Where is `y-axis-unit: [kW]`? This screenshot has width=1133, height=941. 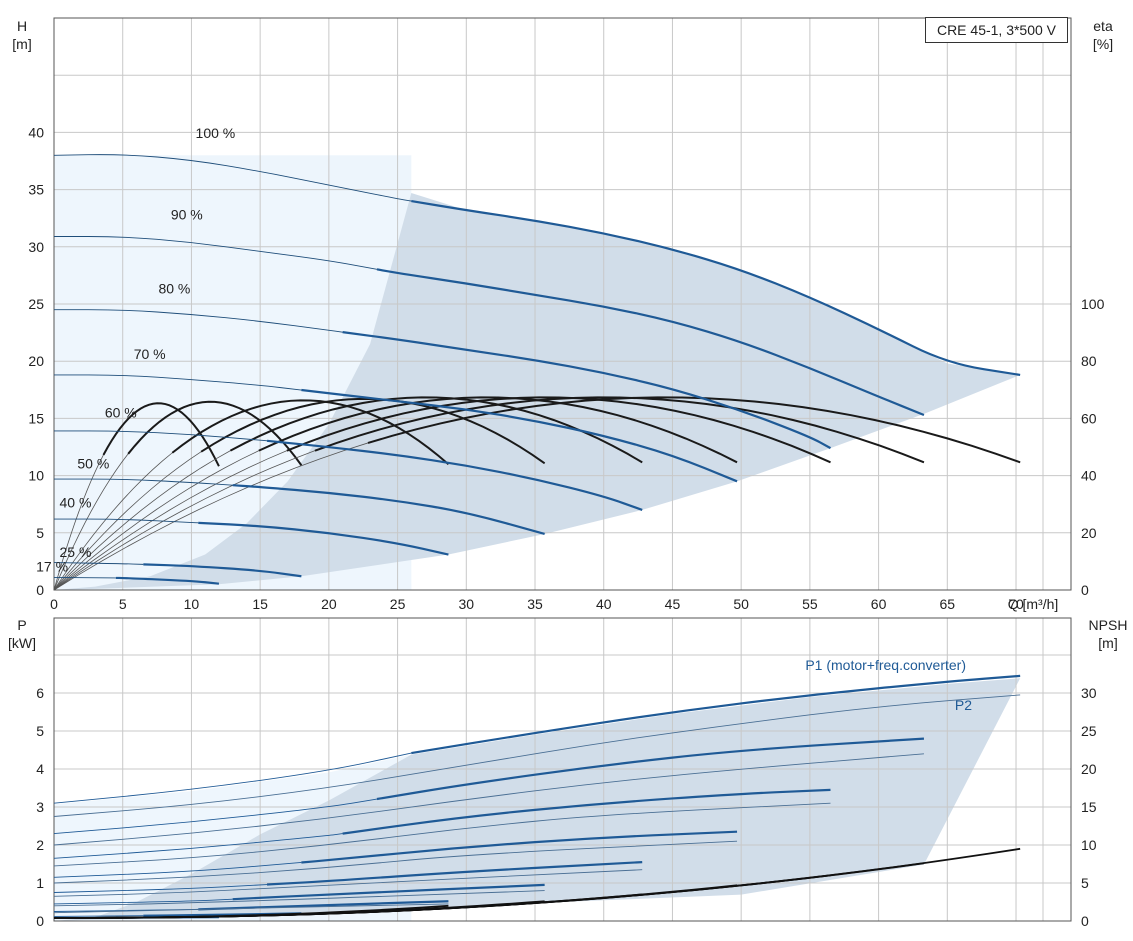
y-axis-unit: [kW] is located at coordinates (22, 643).